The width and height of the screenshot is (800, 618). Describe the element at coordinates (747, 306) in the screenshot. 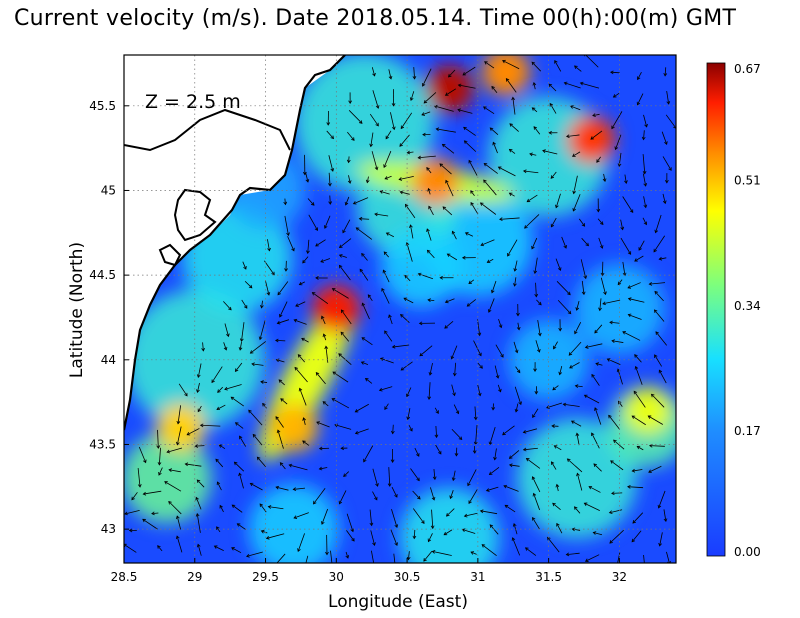

I see `colorbar-tick-label: 0.34` at that location.